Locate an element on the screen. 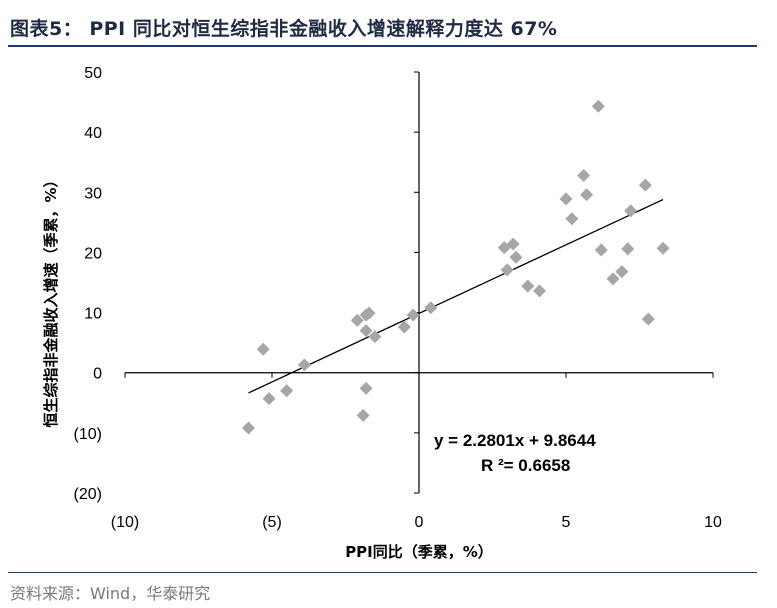 The image size is (777, 608). y-tick-label: (20) is located at coordinates (88, 494).